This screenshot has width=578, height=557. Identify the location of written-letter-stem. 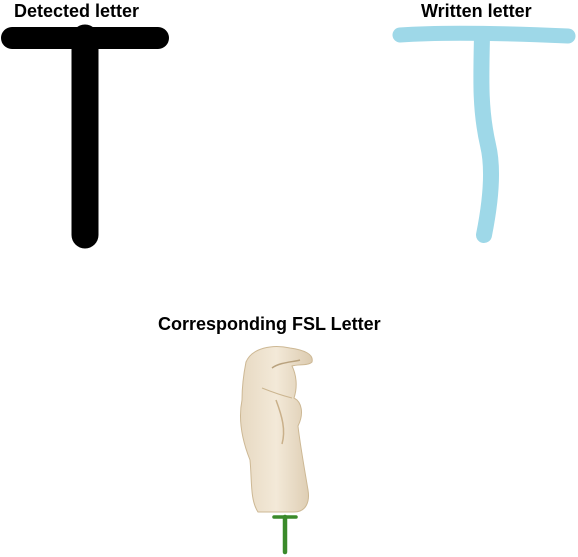
(486, 135).